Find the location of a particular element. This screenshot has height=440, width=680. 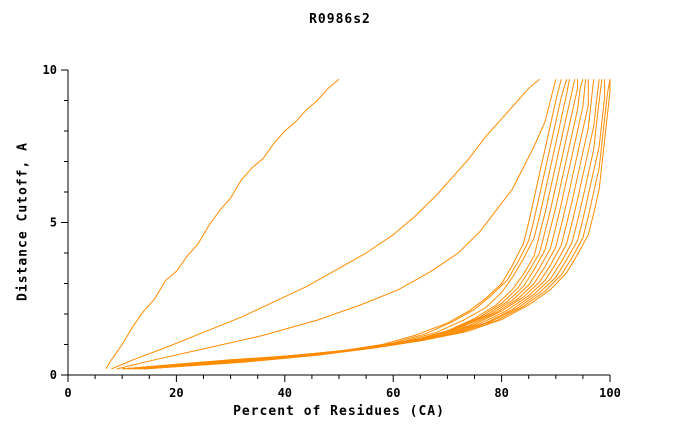

x-tick-label: 80 is located at coordinates (501, 393).